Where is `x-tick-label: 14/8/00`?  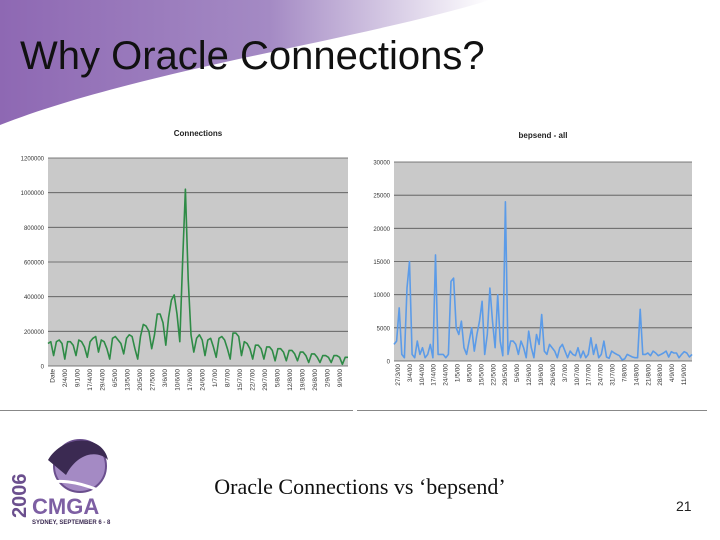 x-tick-label: 14/8/00 is located at coordinates (636, 375).